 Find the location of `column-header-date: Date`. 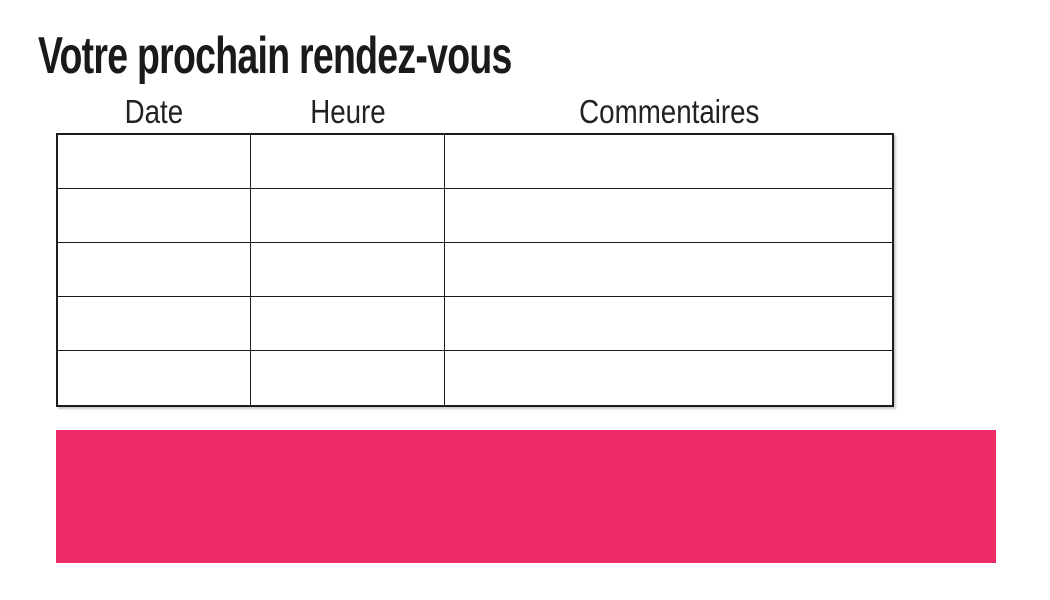

column-header-date: Date is located at coordinates (153, 111).